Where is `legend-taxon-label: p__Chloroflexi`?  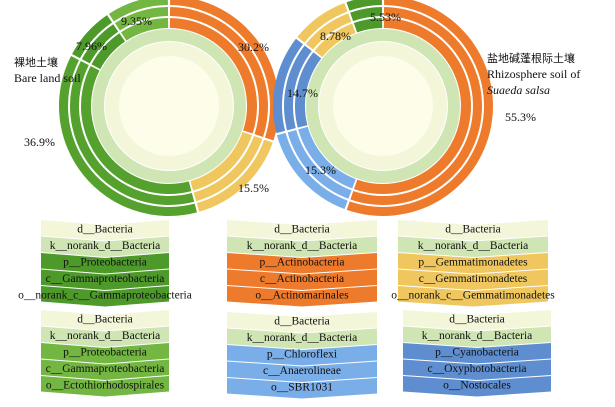
legend-taxon-label: p__Chloroflexi is located at coordinates (302, 355).